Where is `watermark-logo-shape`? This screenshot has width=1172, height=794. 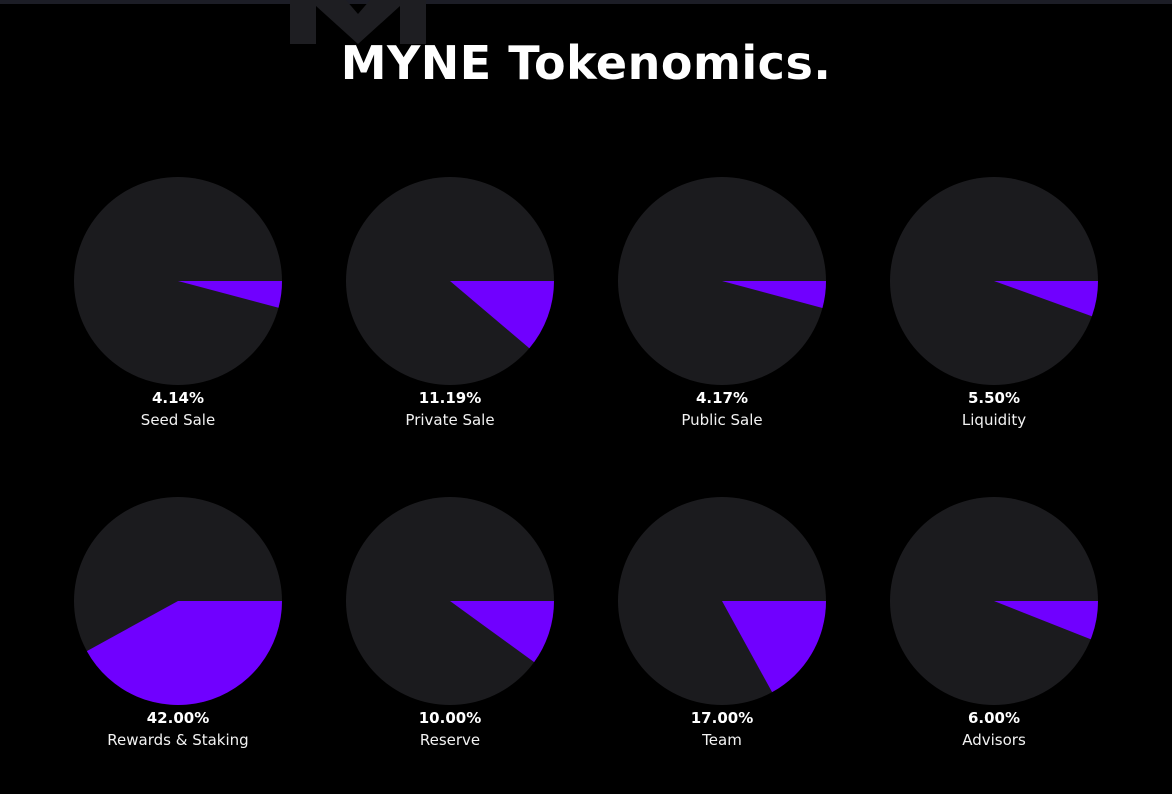
watermark-logo-shape is located at coordinates (358, 22).